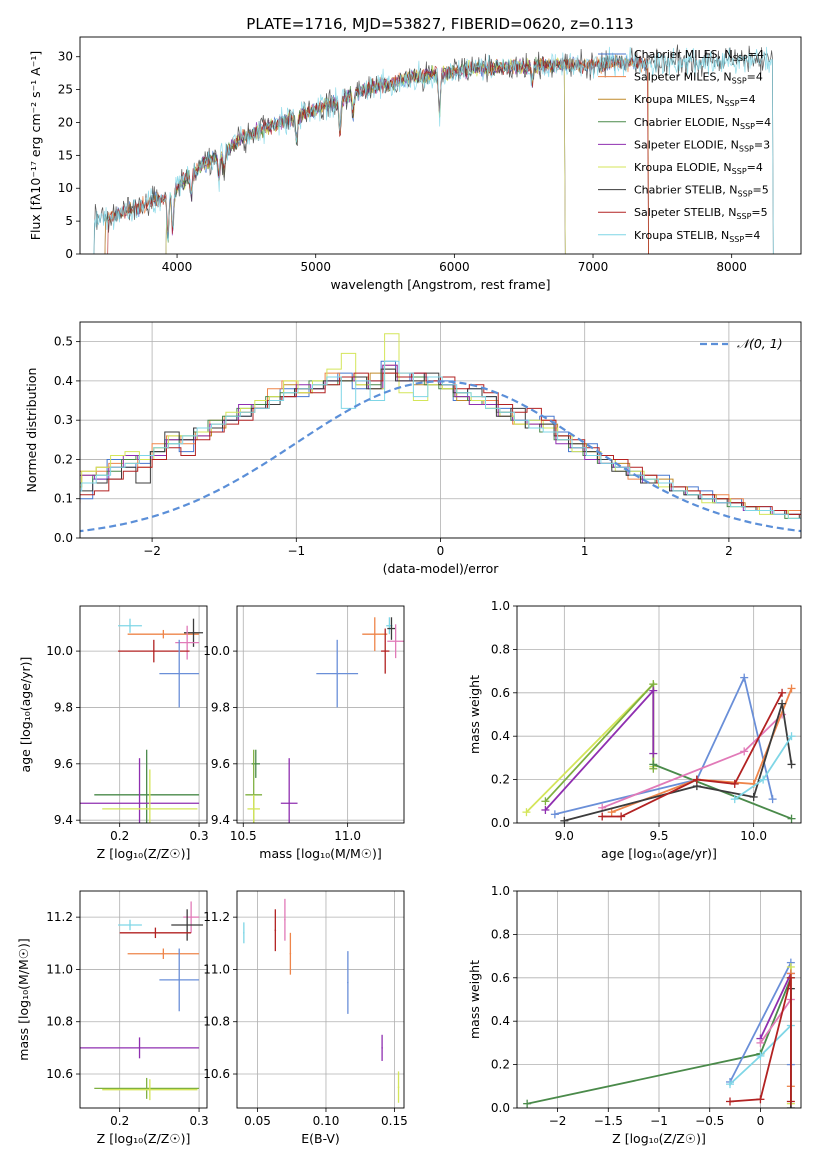  What do you see at coordinates (686, 190) in the screenshot?
I see `legend-label-text: Chabrier STELIB, N` at bounding box center [686, 190].